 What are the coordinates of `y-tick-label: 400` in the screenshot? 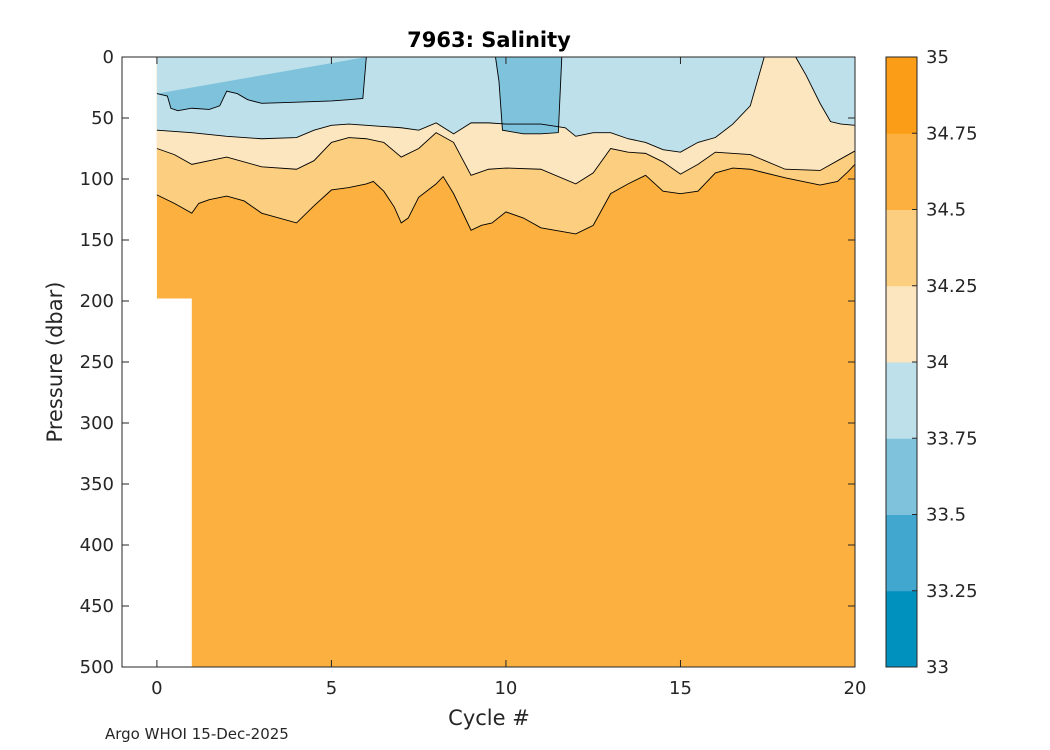 It's located at (97, 545).